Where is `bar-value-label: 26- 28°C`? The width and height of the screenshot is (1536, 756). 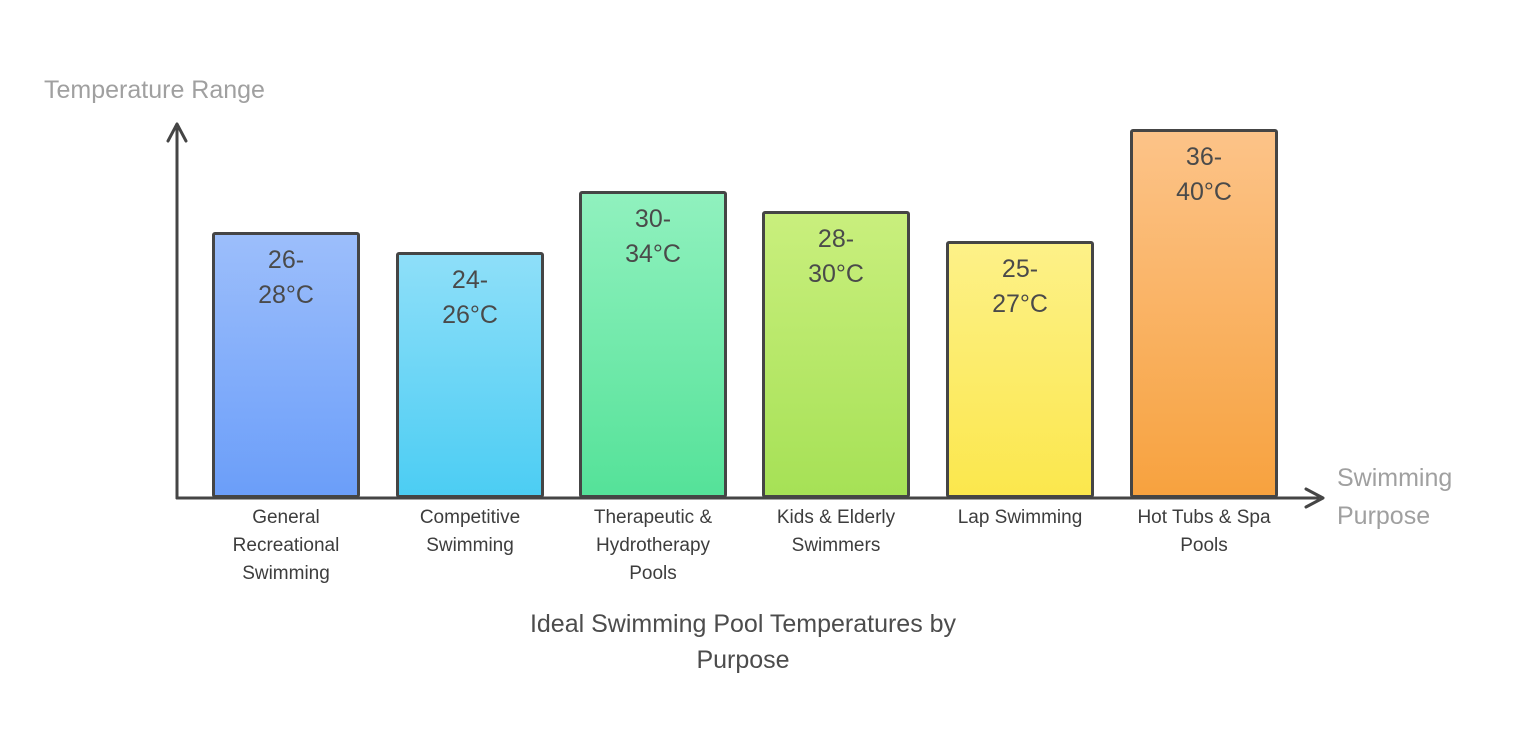
bar-value-label: 26- 28°C is located at coordinates (286, 277).